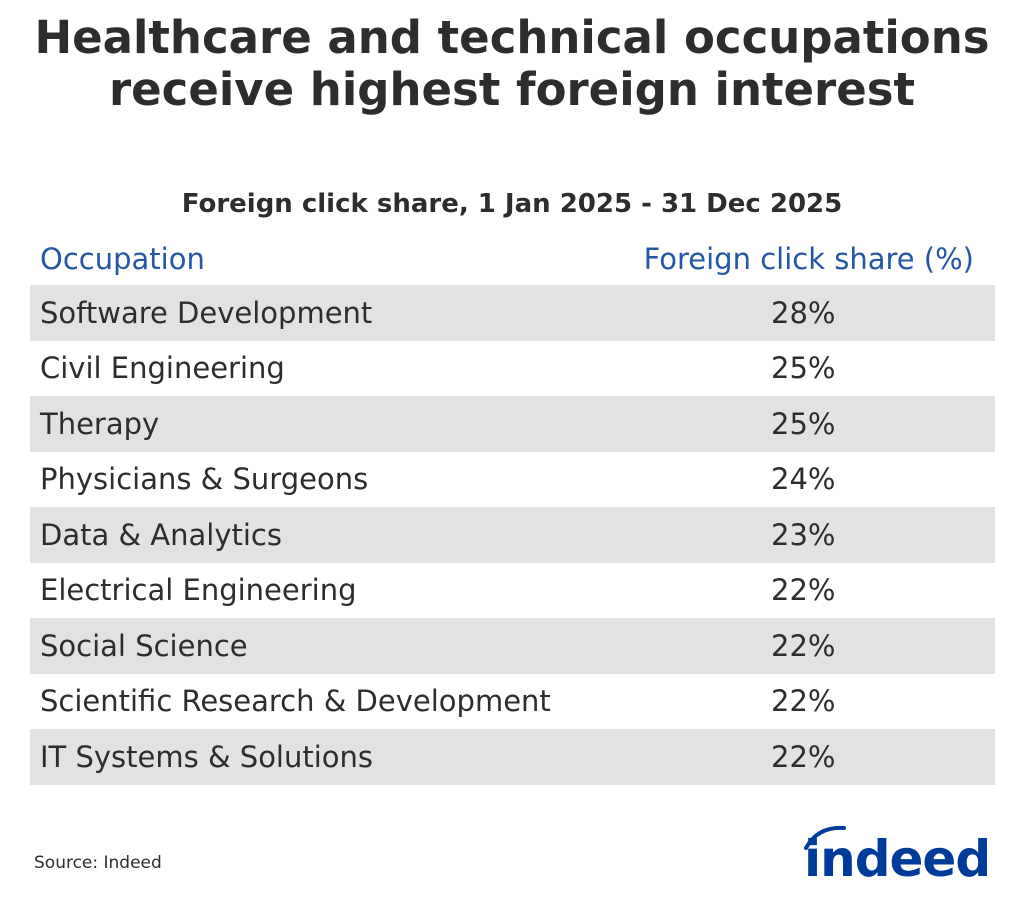 This screenshot has height=906, width=1024. What do you see at coordinates (204, 479) in the screenshot?
I see `occupation-cell: Physicians & Surgeons` at bounding box center [204, 479].